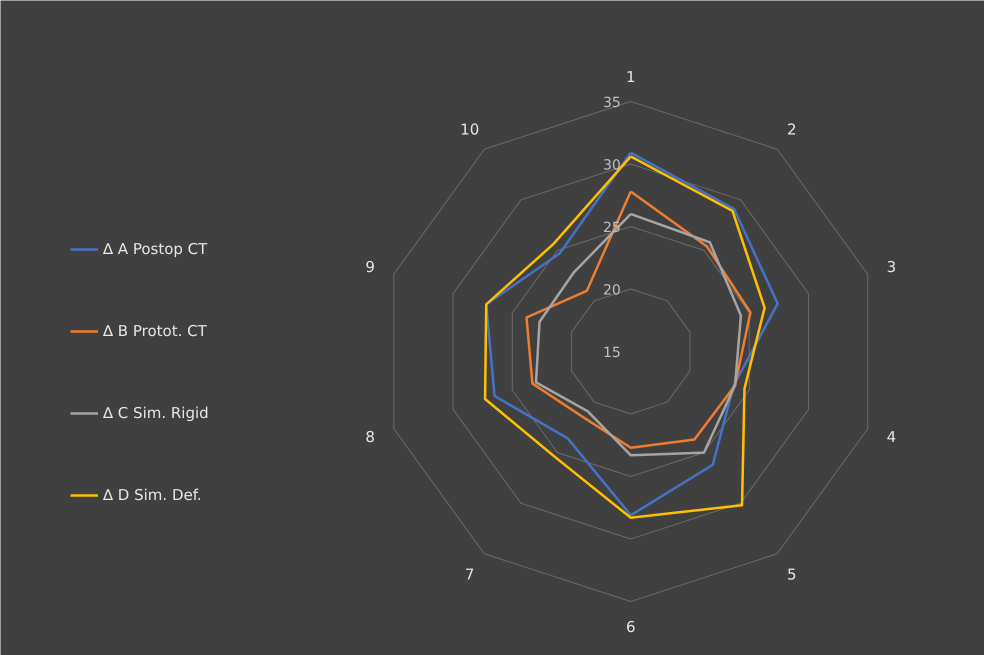  I want to click on spoke-label: 7, so click(469, 574).